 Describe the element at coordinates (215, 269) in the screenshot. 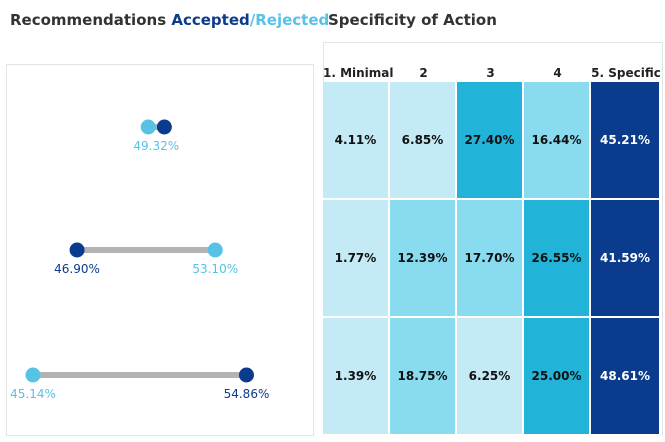

I see `dumbbell-label-right: 53.10%` at that location.